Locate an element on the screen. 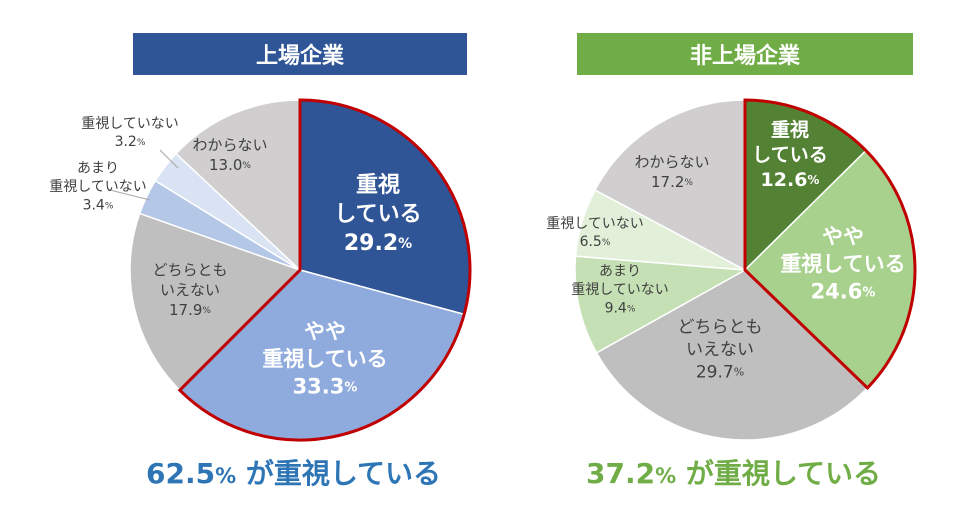  slice-label: 重視している 12.6% is located at coordinates (789, 153).